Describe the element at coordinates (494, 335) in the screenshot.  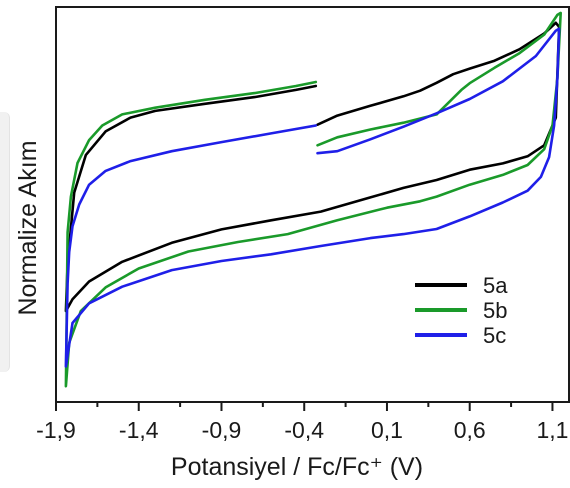
I see `legend-label-5c: 5c` at that location.